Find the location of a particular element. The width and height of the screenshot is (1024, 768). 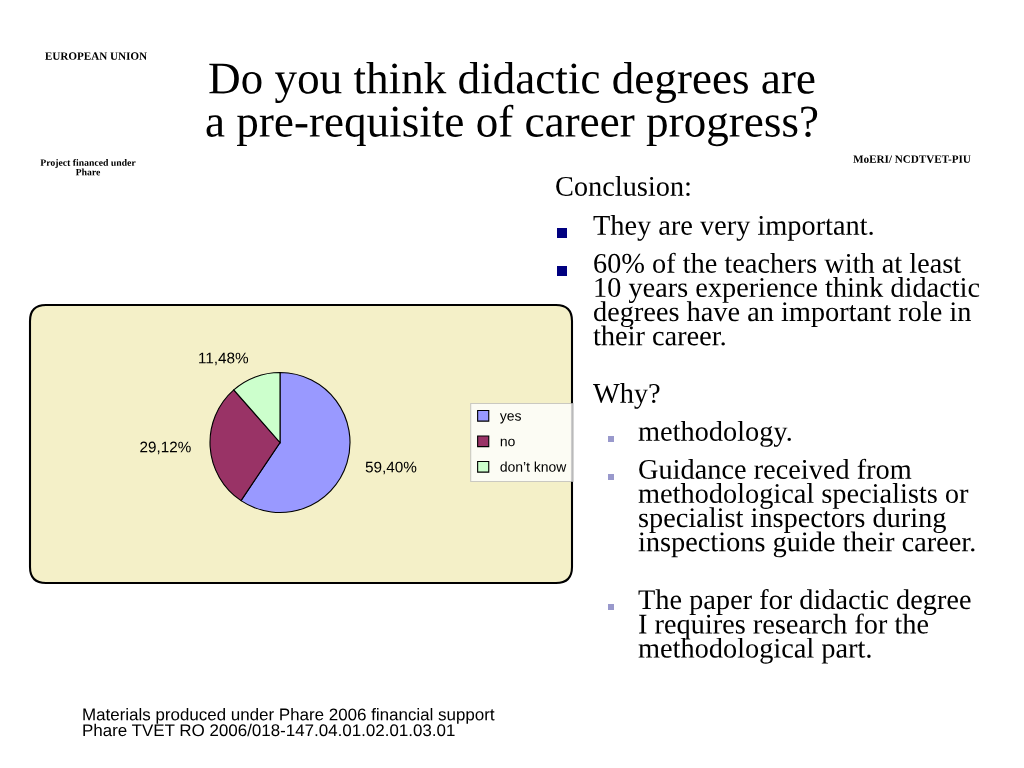

text: Project financed under Phare is located at coordinates (88, 167).